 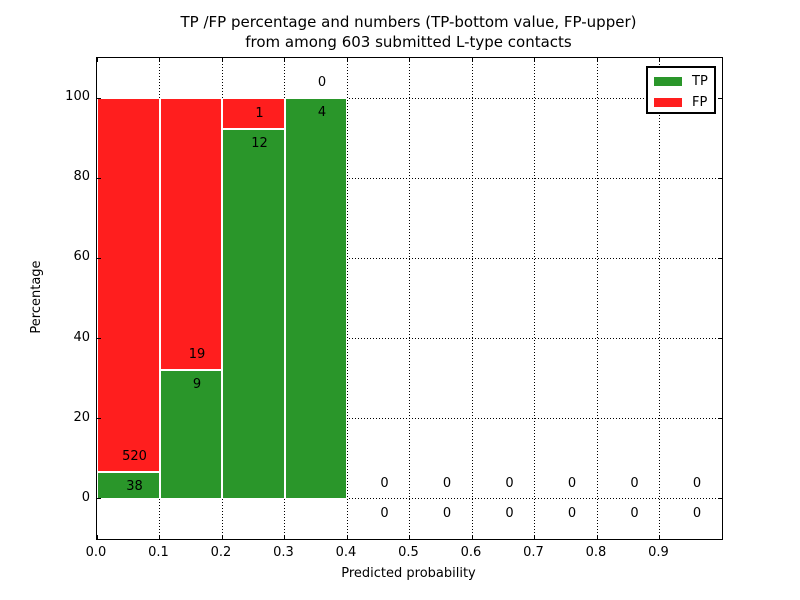 I want to click on x-tick-label: 0.6, so click(x=471, y=552).